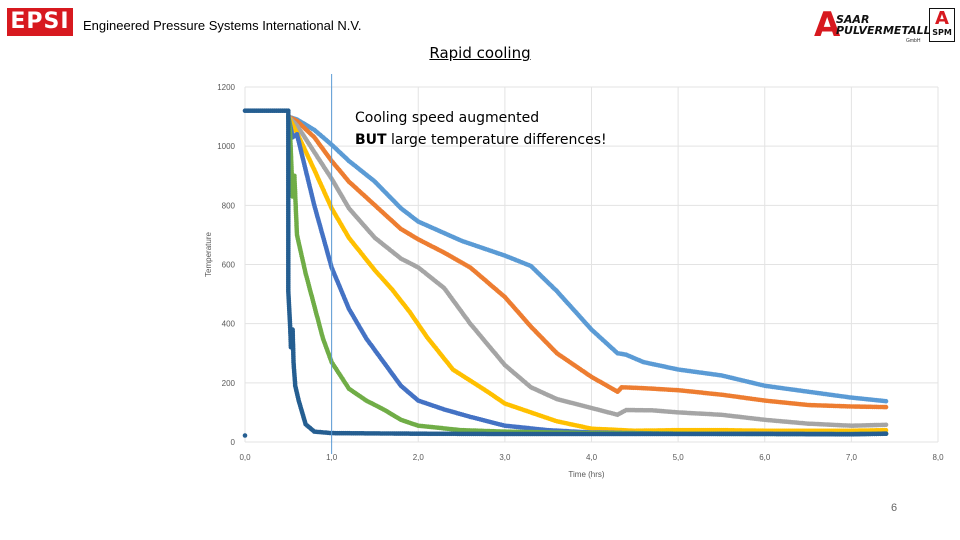 The width and height of the screenshot is (960, 540). Describe the element at coordinates (679, 457) in the screenshot. I see `x-tick-label: 5,0` at that location.